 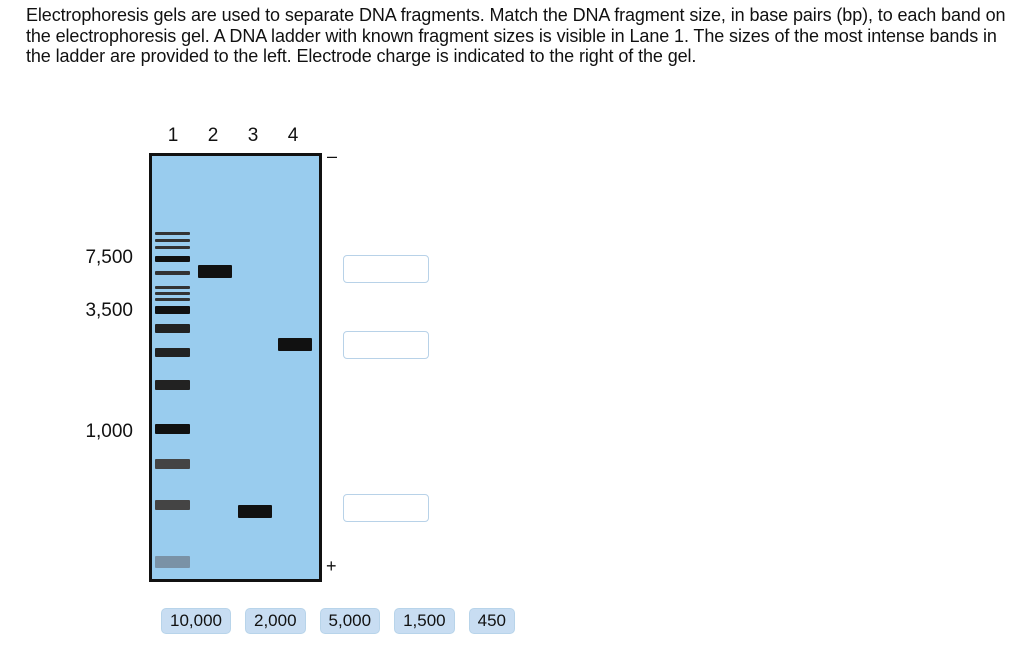 What do you see at coordinates (332, 156) in the screenshot?
I see `negative-electrode: –` at bounding box center [332, 156].